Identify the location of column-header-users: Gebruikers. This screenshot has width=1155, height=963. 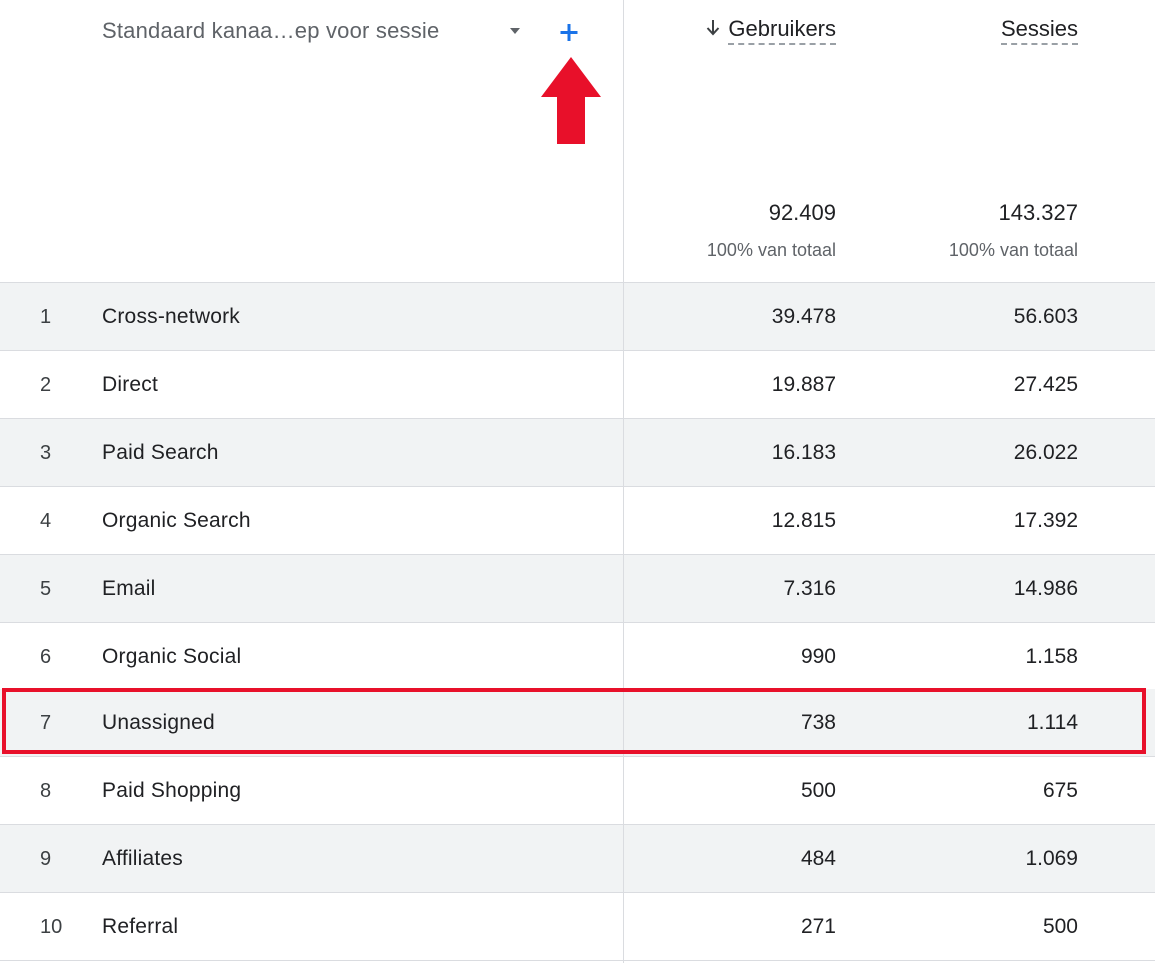
(771, 30).